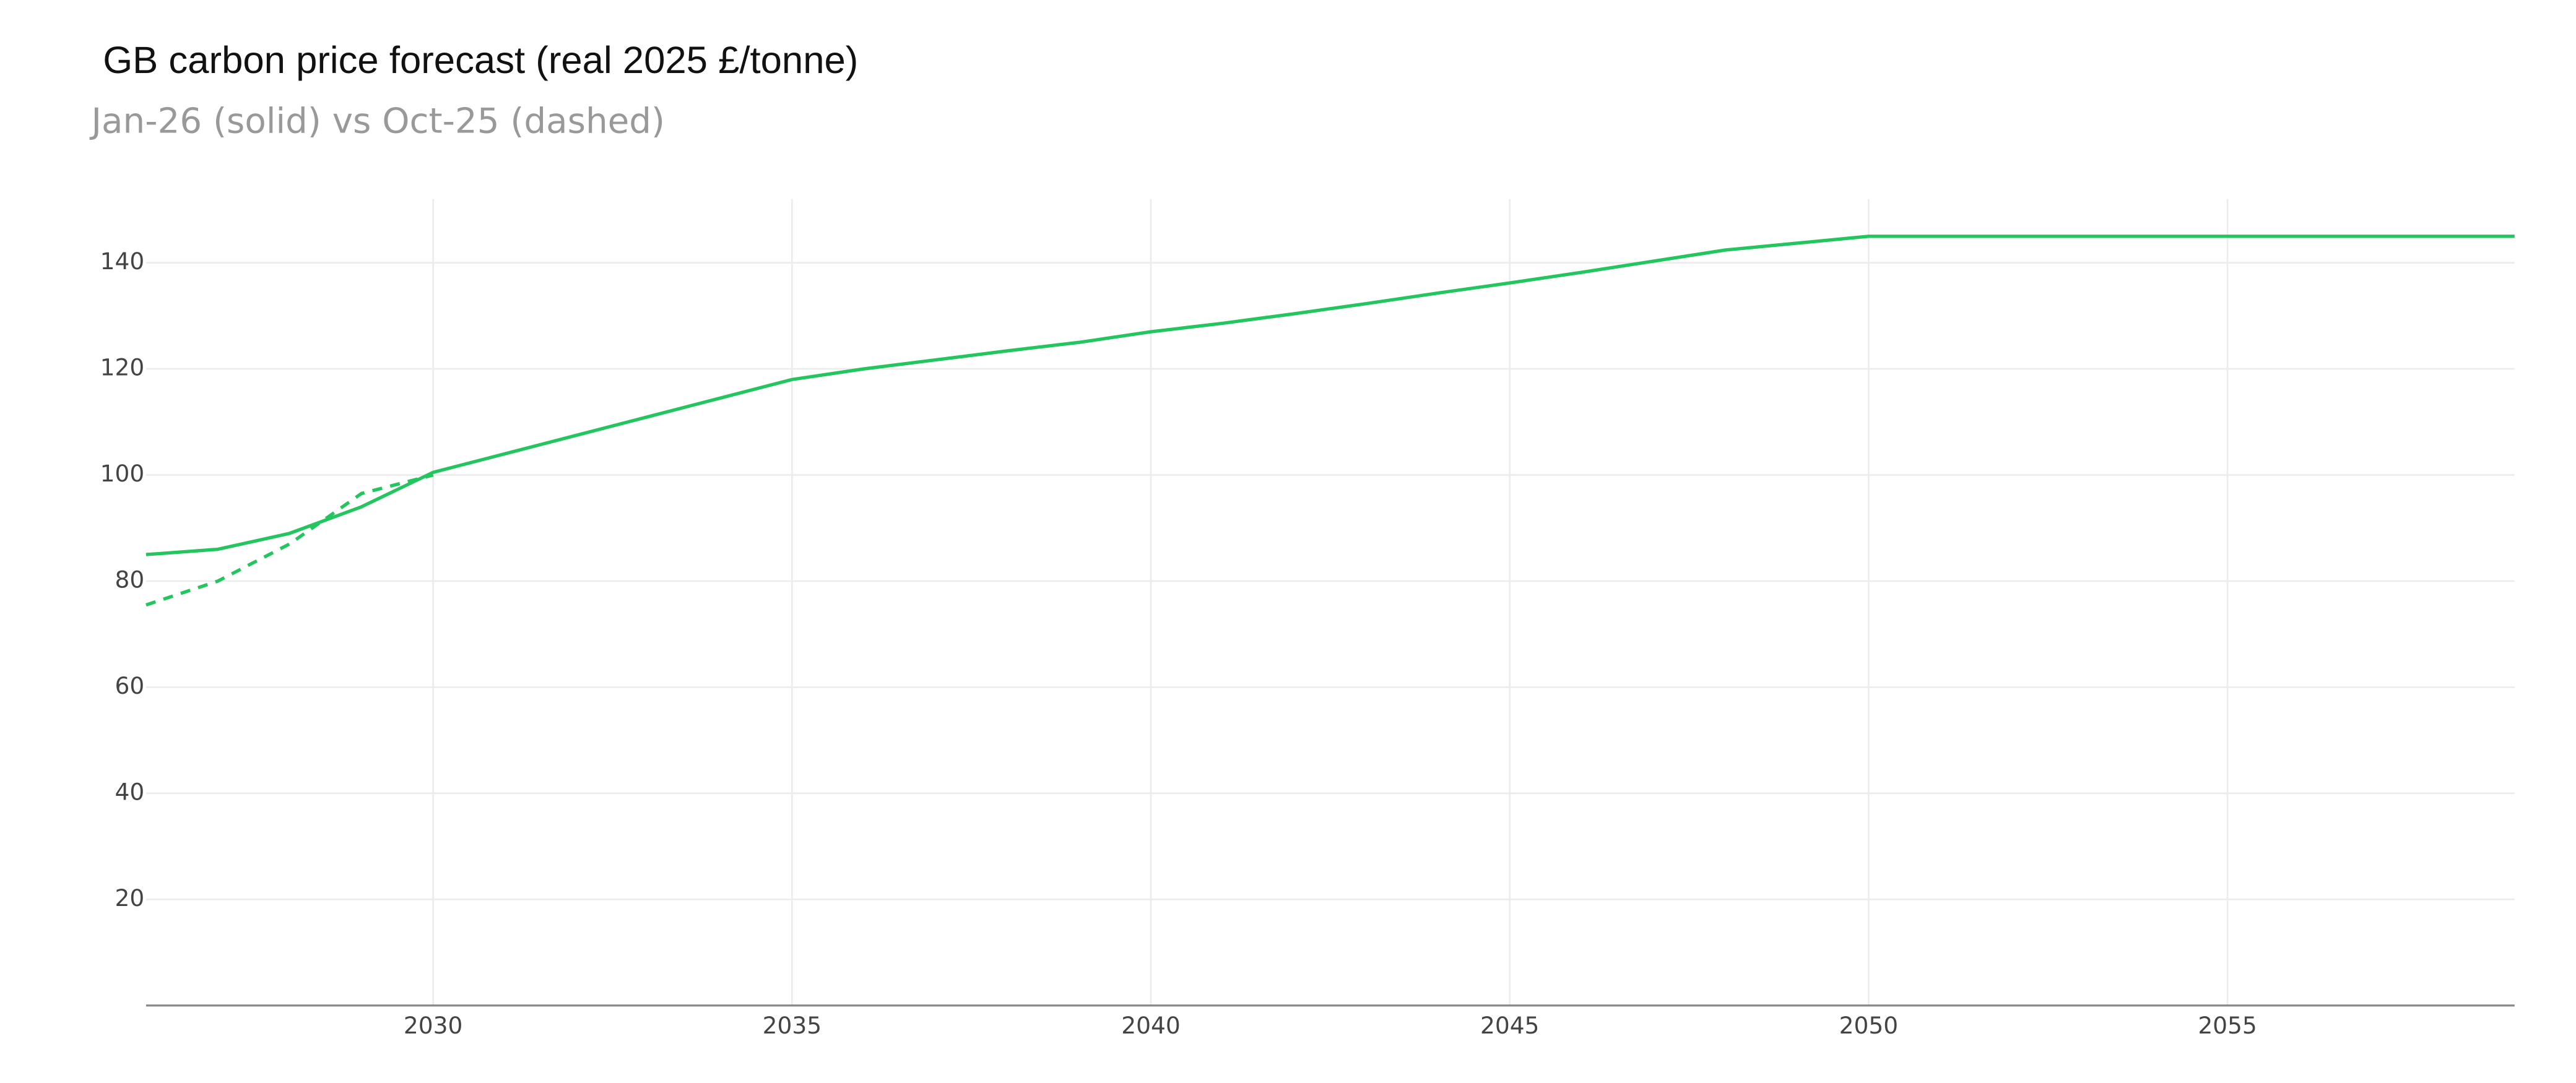  I want to click on x-tick-label: 2045, so click(1509, 1025).